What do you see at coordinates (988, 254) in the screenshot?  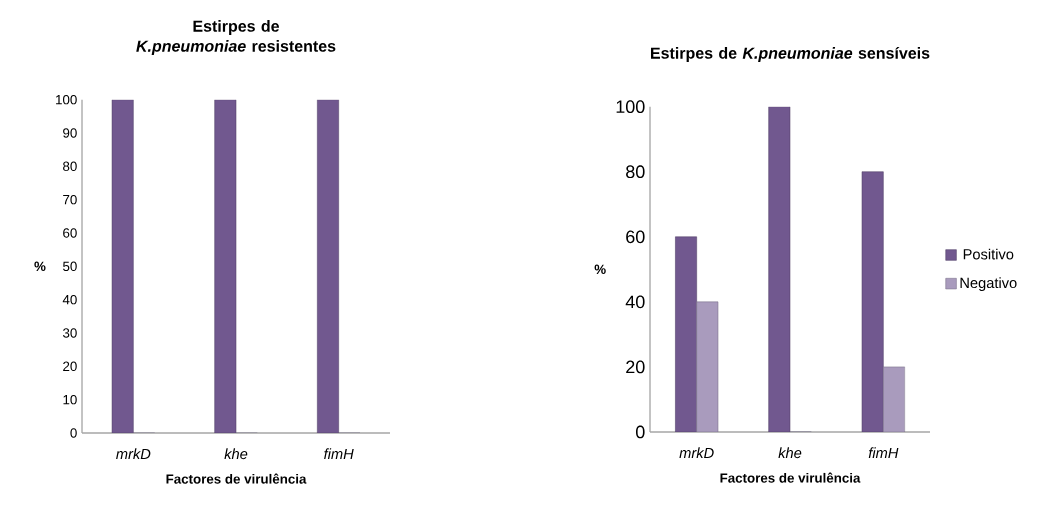 I see `legend-label: Positivo` at bounding box center [988, 254].